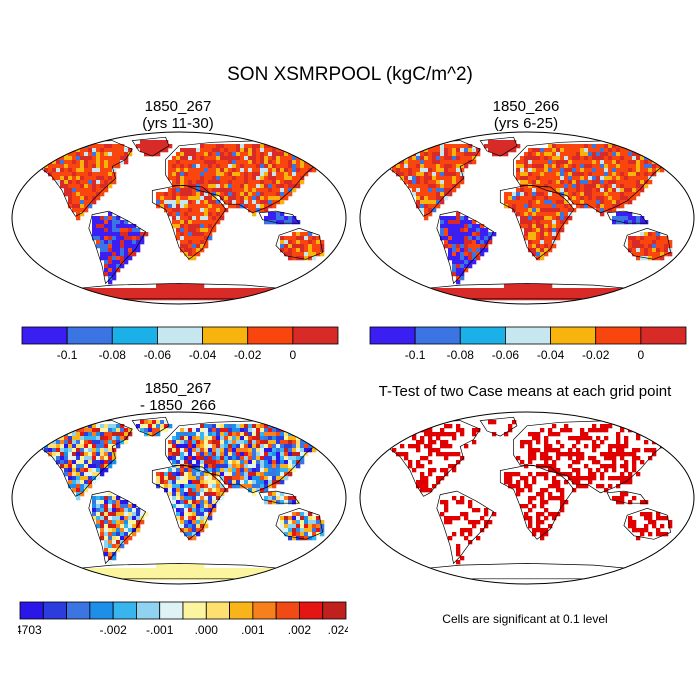 This screenshot has width=700, height=700. I want to click on panel-3-title: 1850_267 - 1850_266, so click(178, 397).